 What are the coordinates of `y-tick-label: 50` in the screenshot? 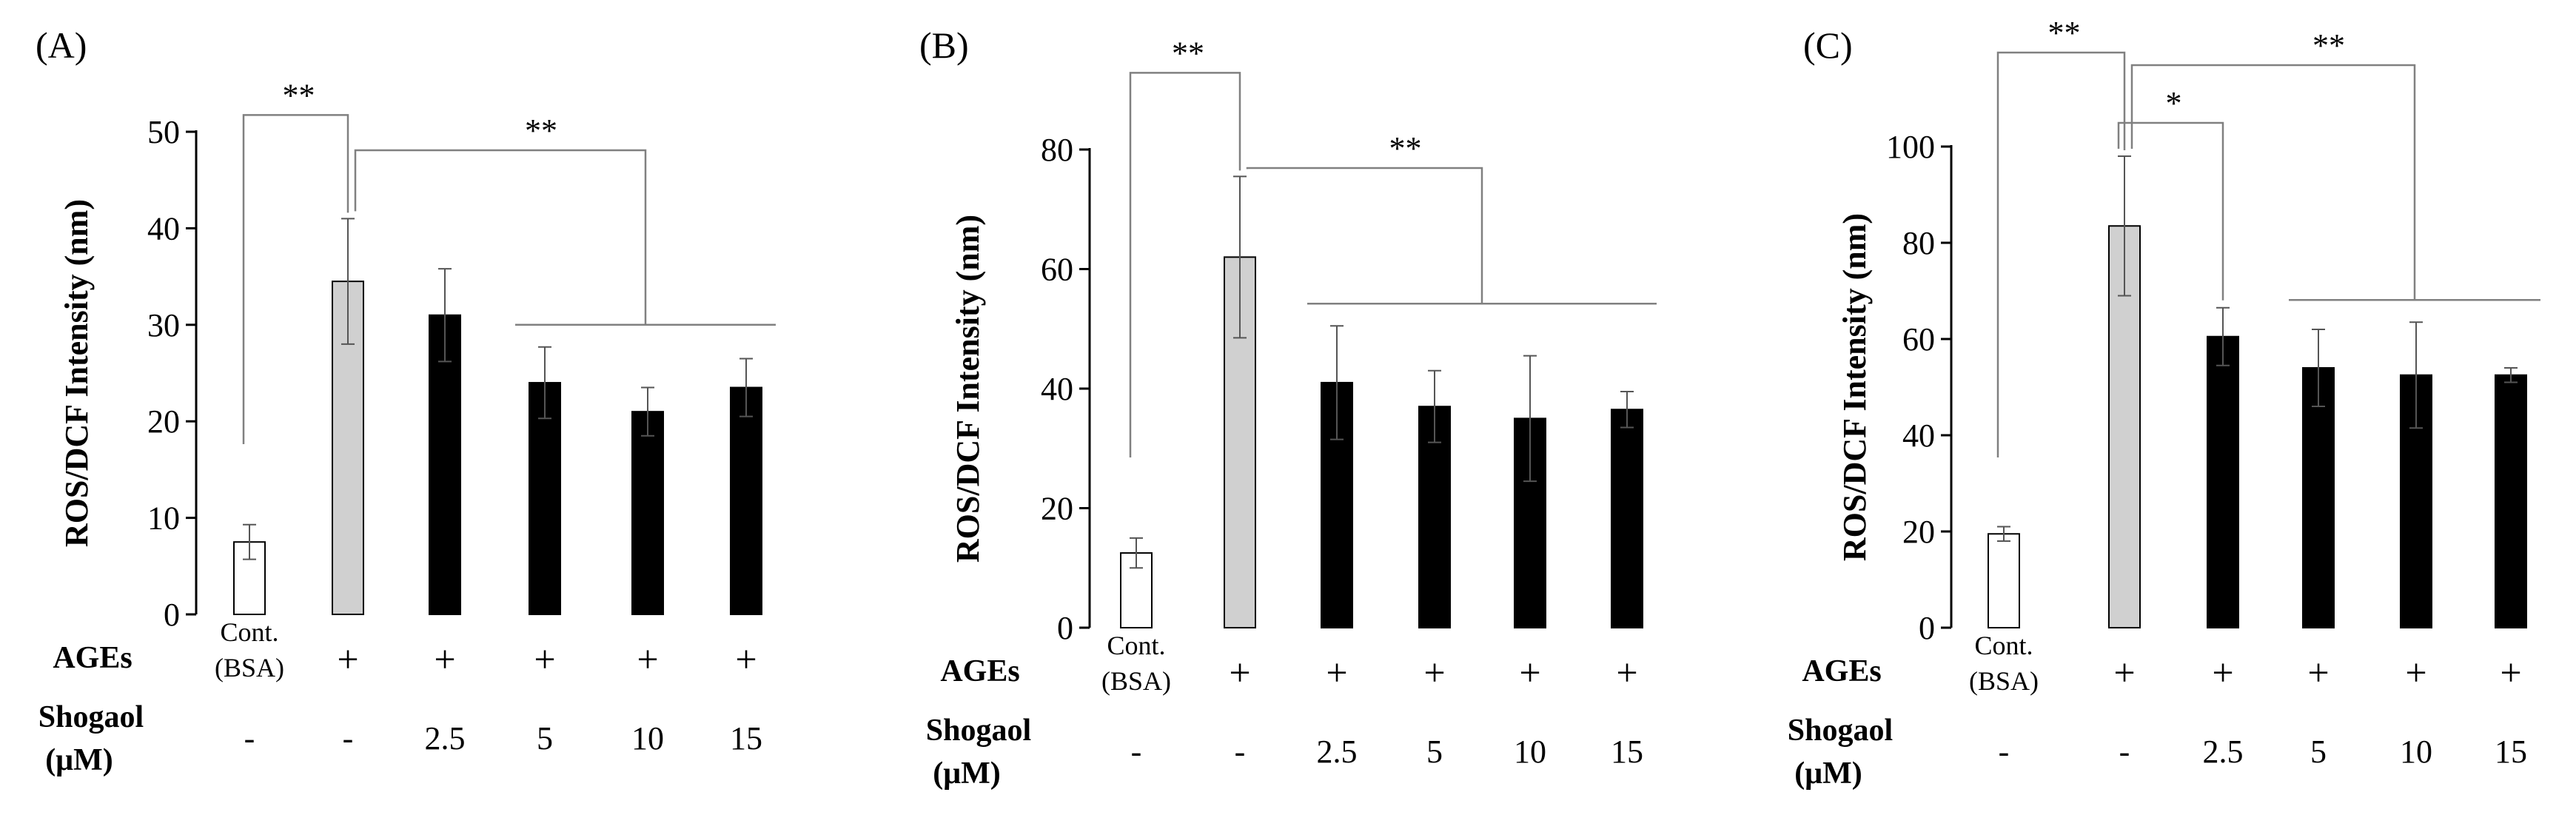 It's located at (163, 132).